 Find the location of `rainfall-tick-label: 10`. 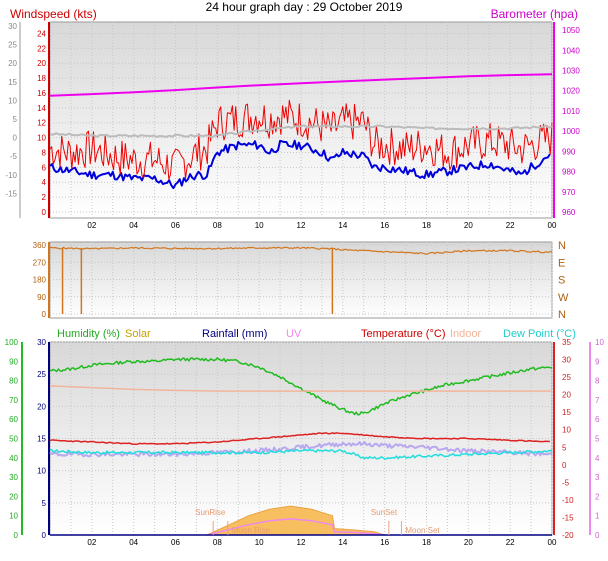

rainfall-tick-label: 10 is located at coordinates (41, 471).